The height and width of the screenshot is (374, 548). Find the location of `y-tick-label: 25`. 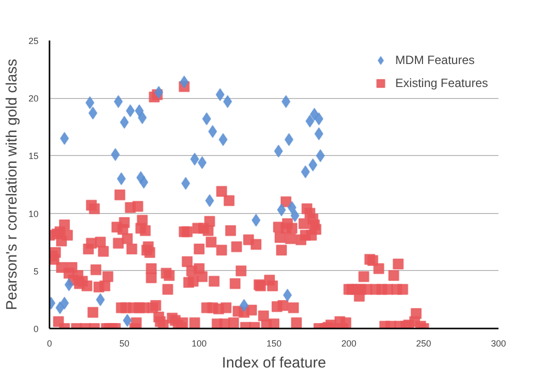

y-tick-label: 25 is located at coordinates (33, 41).